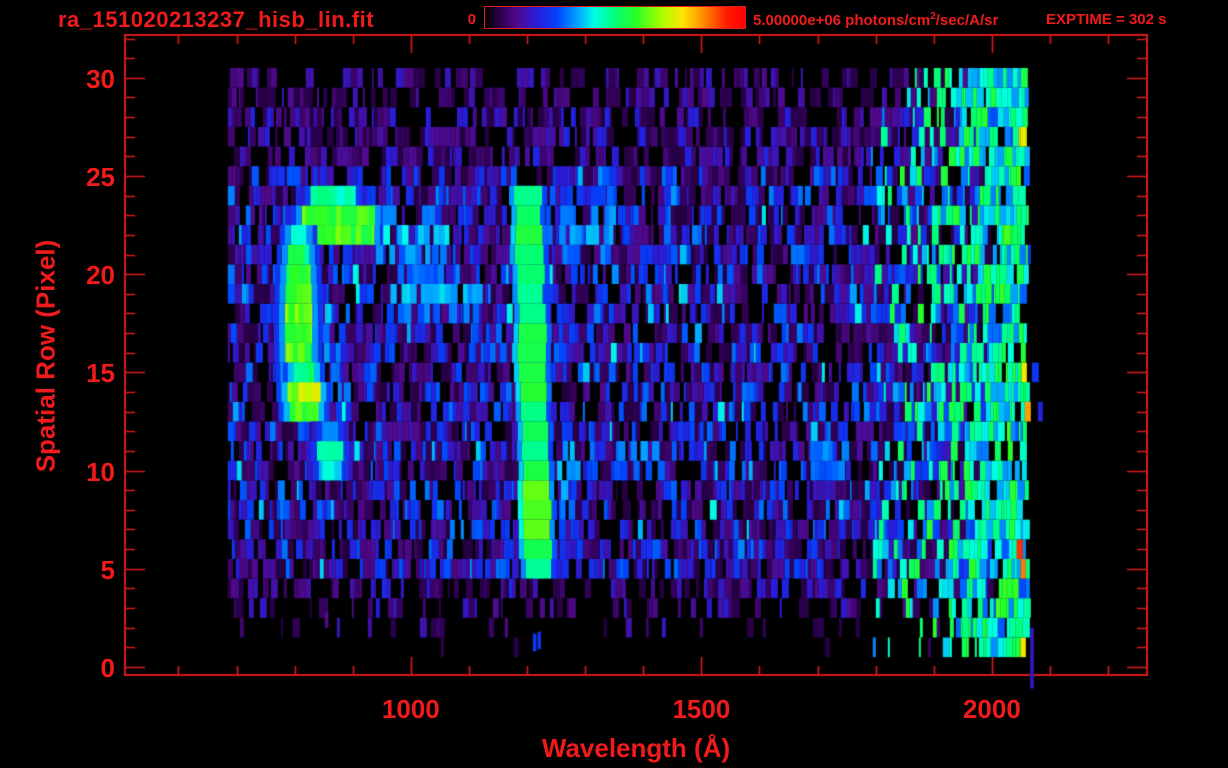  I want to click on x-axis-title: Wavelength (Å), so click(636, 748).